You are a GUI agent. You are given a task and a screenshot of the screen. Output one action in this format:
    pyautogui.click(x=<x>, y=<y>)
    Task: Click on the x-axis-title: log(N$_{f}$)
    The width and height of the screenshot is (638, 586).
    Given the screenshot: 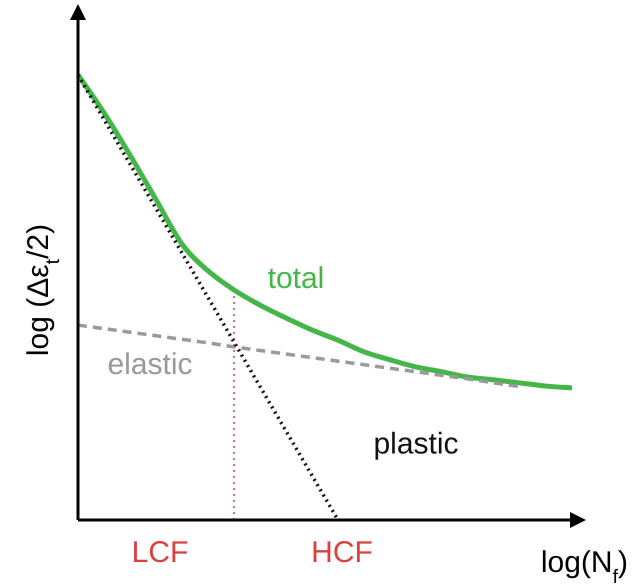 What is the action you would take?
    pyautogui.click(x=584, y=566)
    